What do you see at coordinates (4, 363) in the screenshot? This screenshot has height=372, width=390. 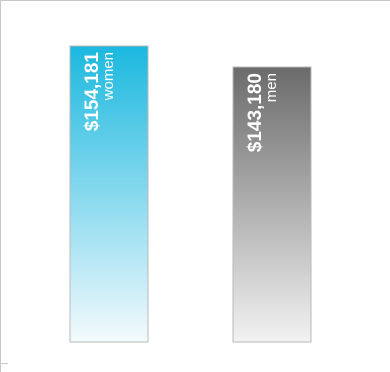 I see `frame-bottom-tick` at bounding box center [4, 363].